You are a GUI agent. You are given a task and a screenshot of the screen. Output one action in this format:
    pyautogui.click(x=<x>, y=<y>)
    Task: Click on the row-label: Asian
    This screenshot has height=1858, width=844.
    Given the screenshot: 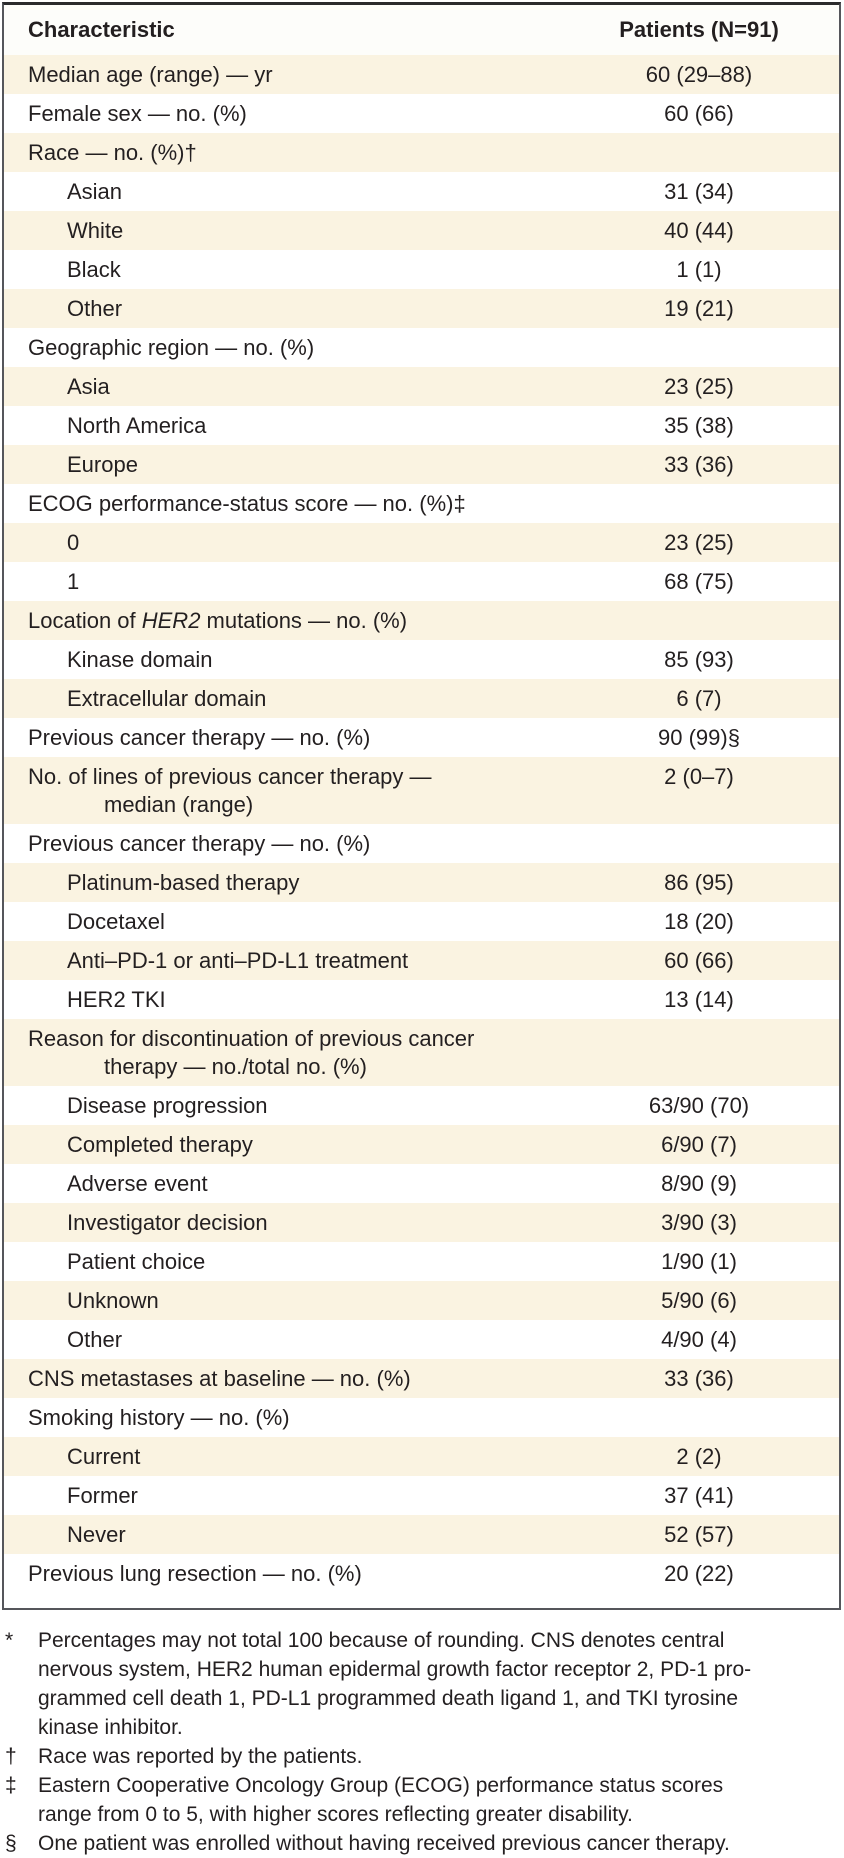 What is the action you would take?
    pyautogui.click(x=95, y=191)
    